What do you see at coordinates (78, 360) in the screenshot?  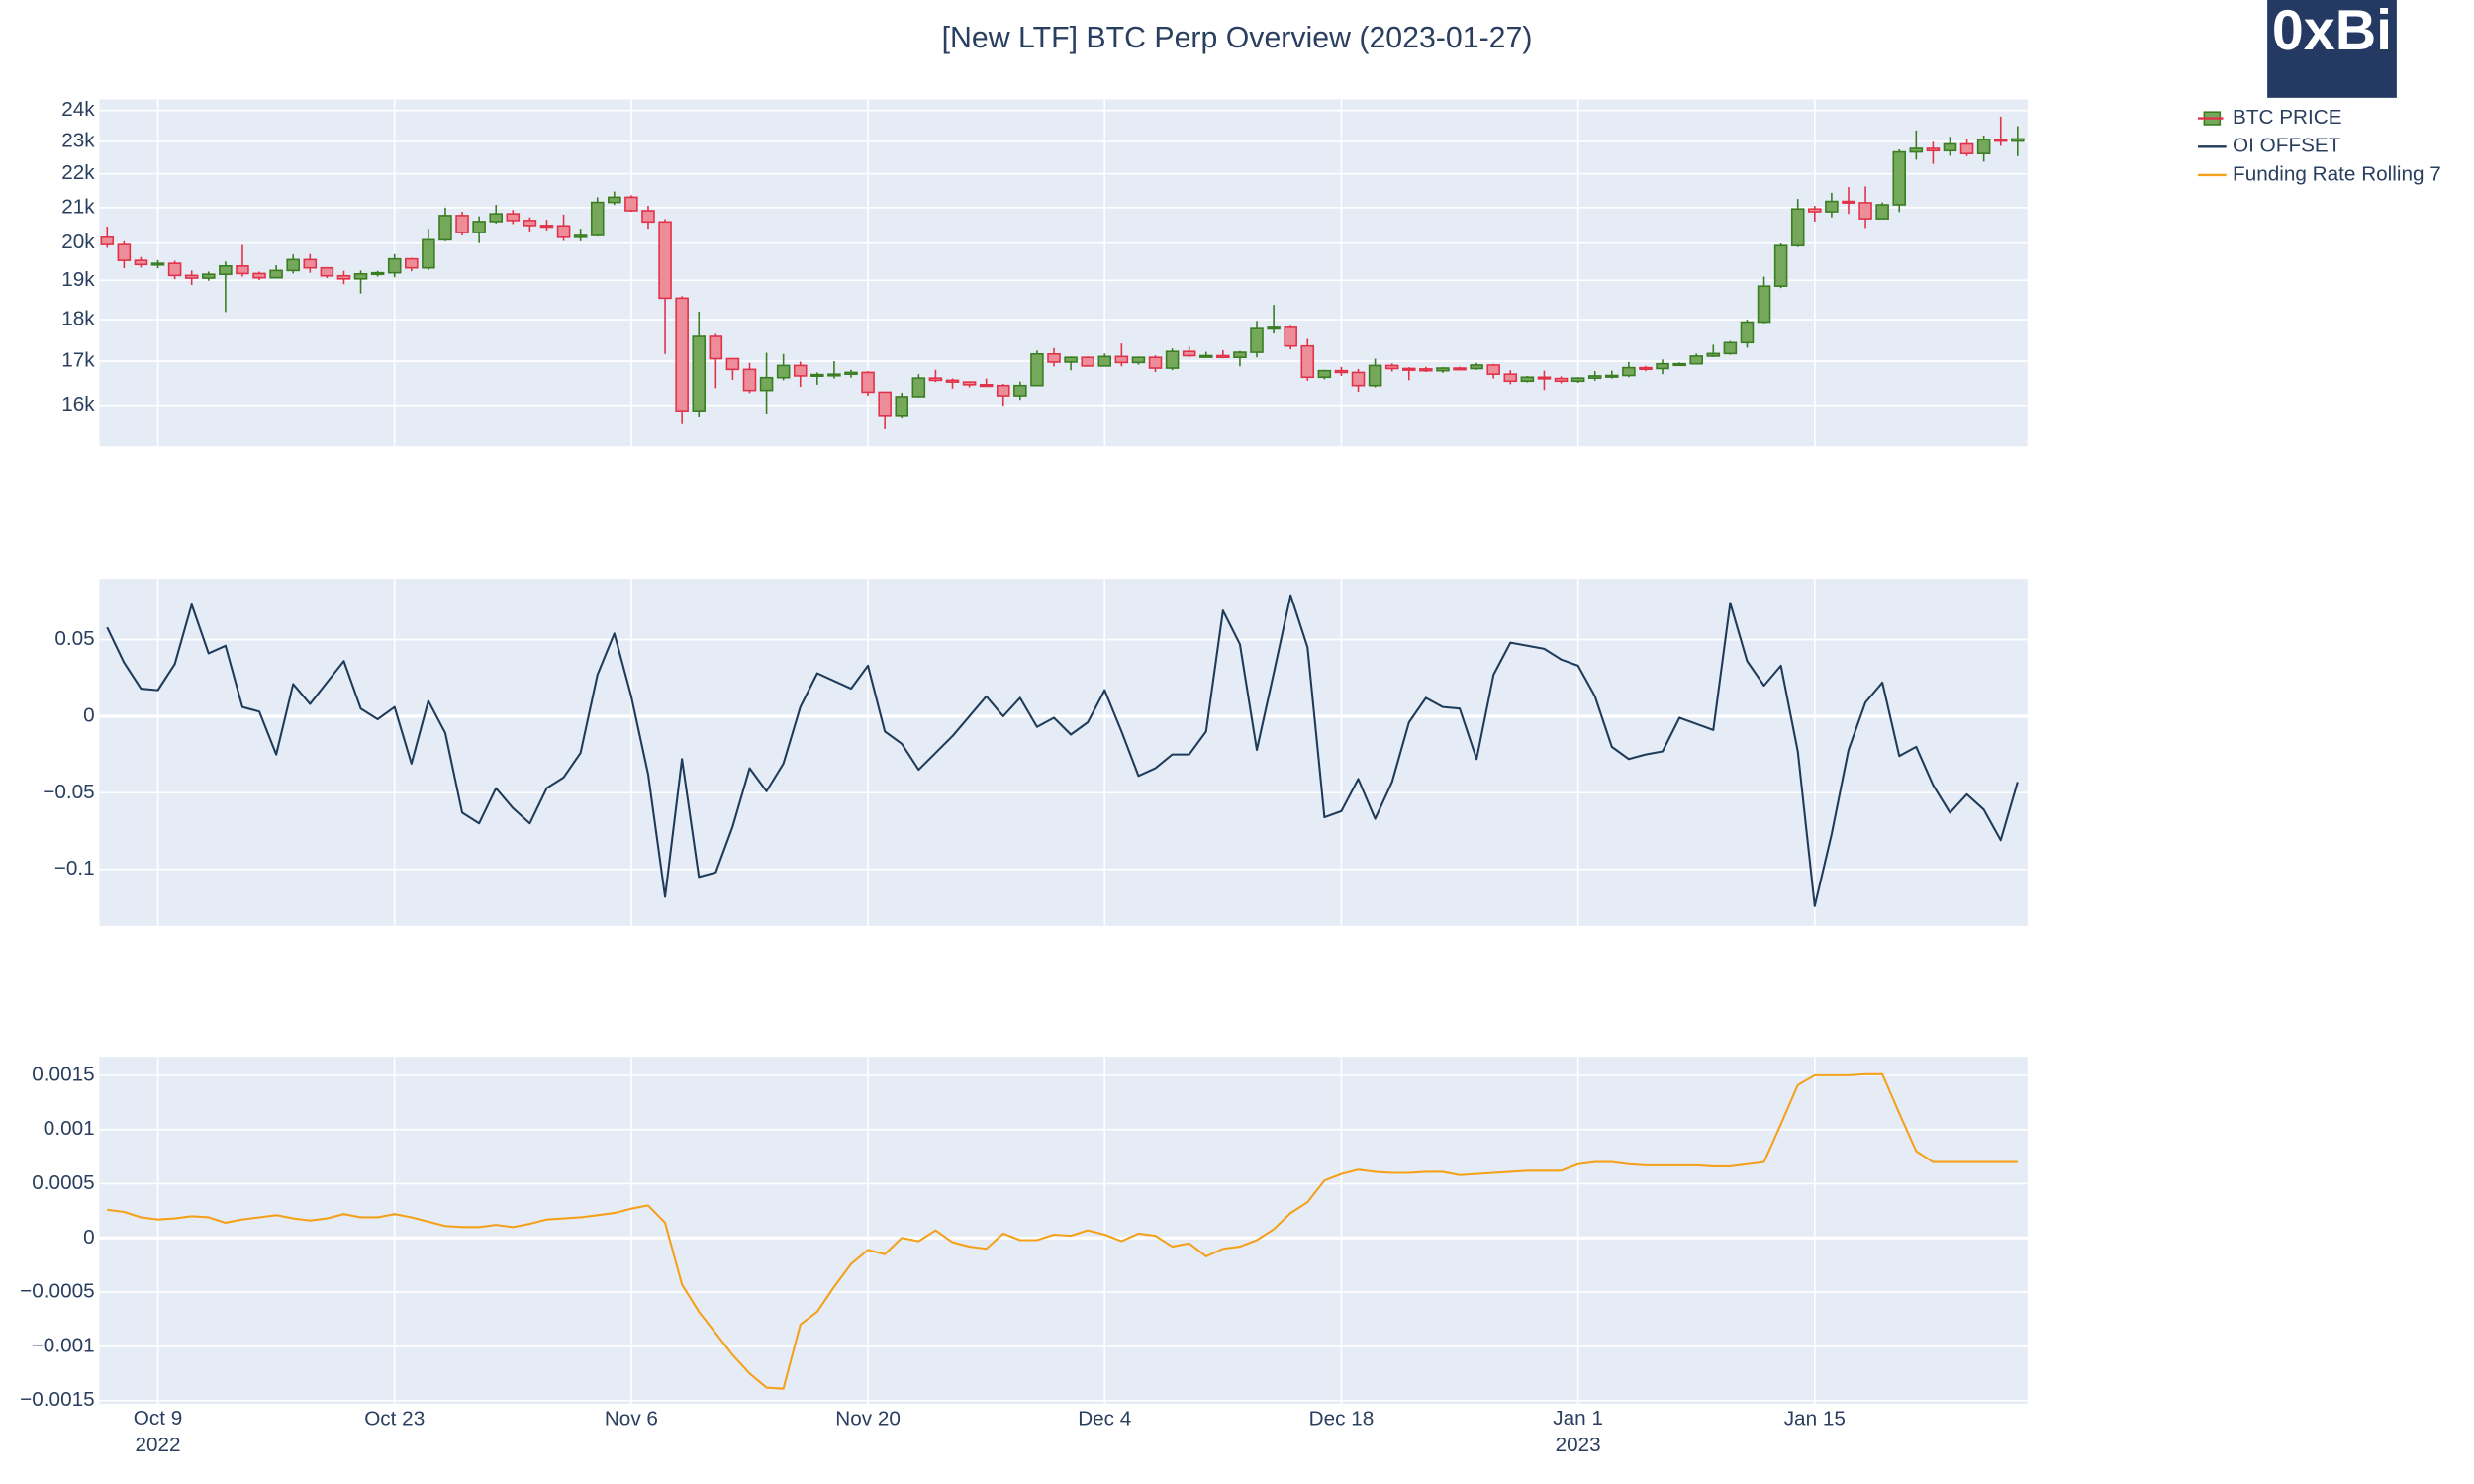 I see `y-tick-label: 17k` at bounding box center [78, 360].